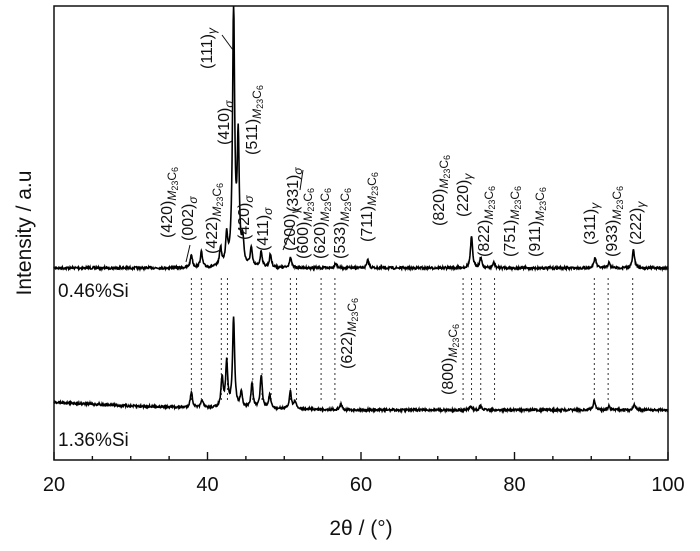 Image resolution: width=700 pixels, height=551 pixels. I want to click on x-axis-ticks: 20 40 60 80 100, so click(364, 474).